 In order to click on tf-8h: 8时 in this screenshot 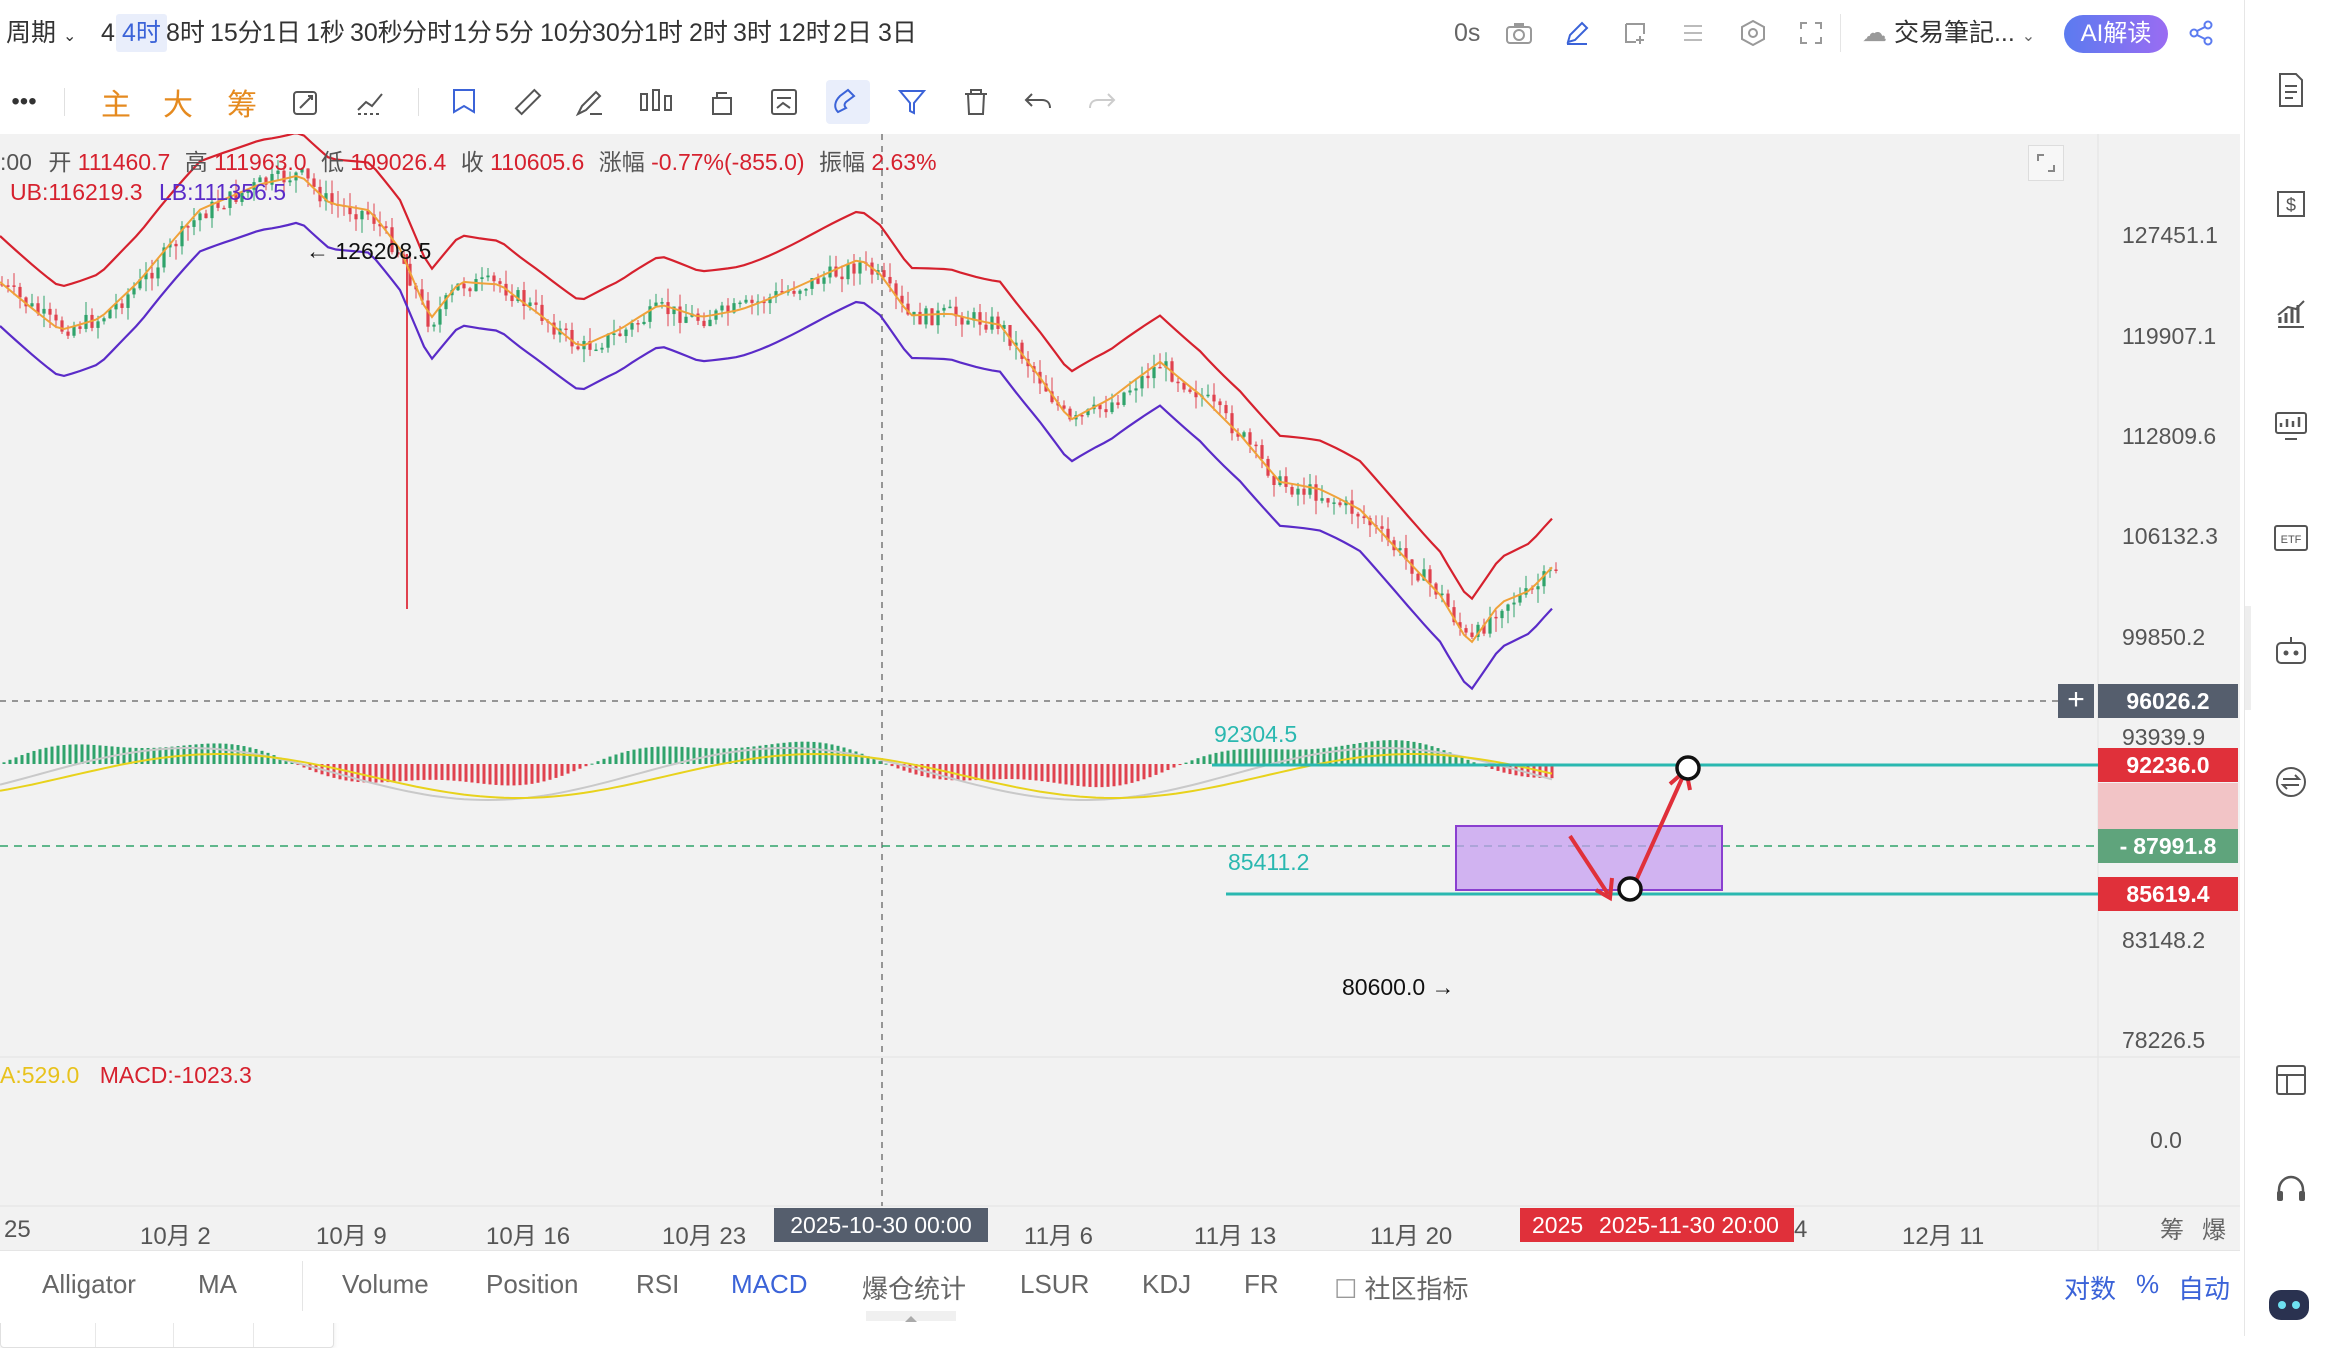, I will do `click(185, 33)`.